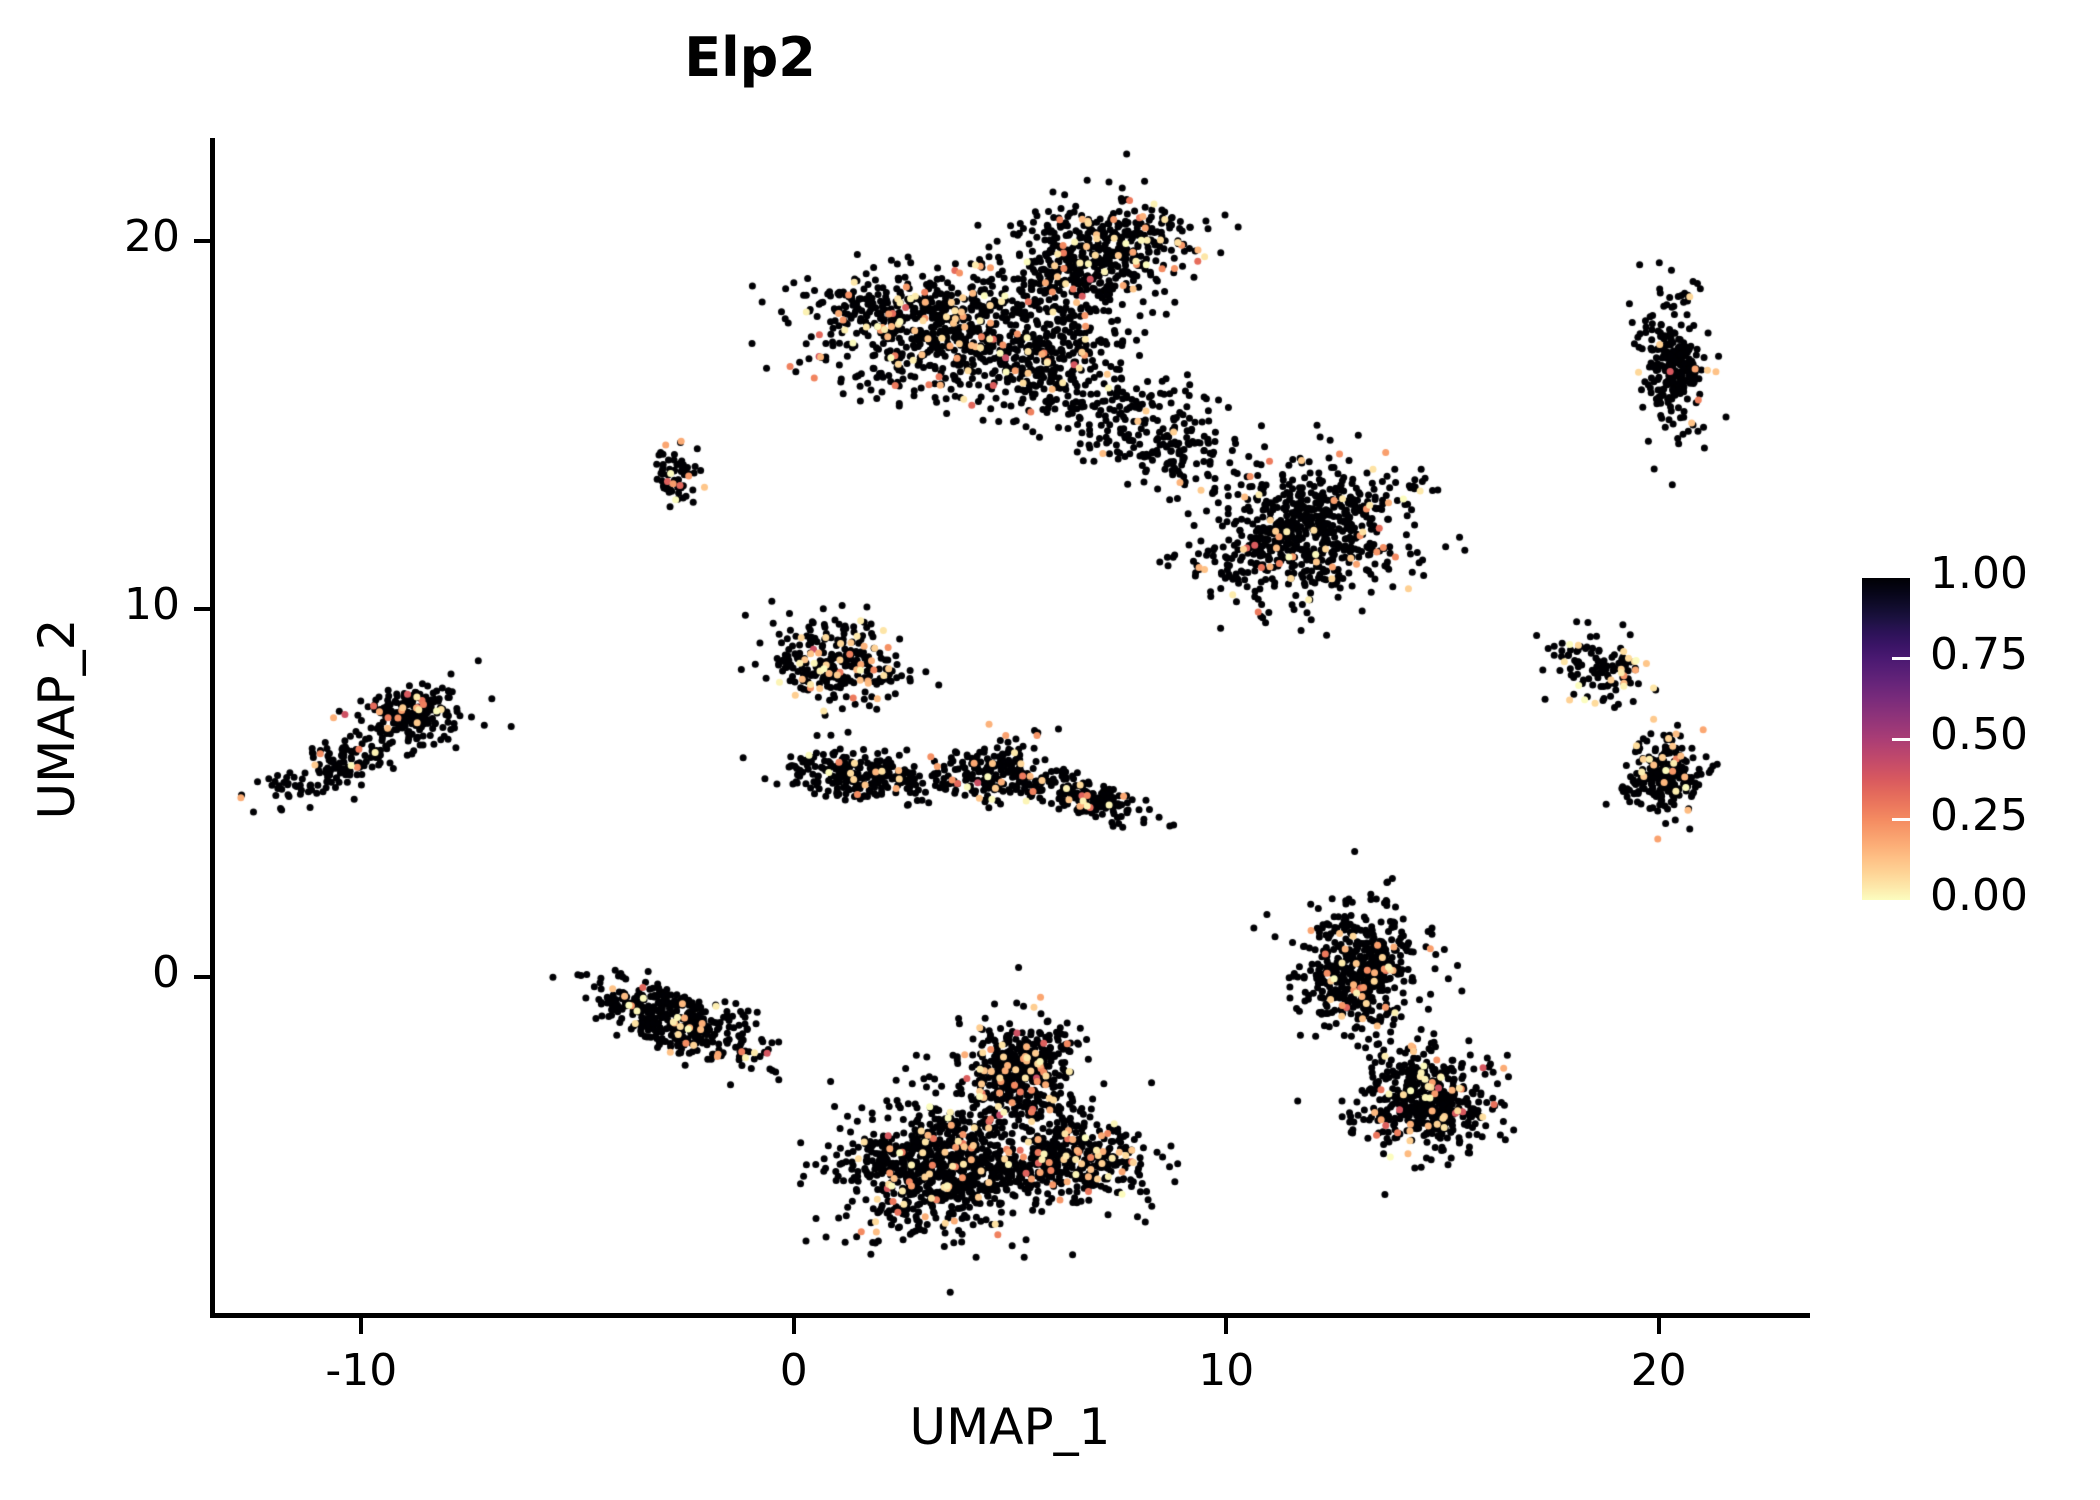  I want to click on y-axis-spine, so click(212, 728).